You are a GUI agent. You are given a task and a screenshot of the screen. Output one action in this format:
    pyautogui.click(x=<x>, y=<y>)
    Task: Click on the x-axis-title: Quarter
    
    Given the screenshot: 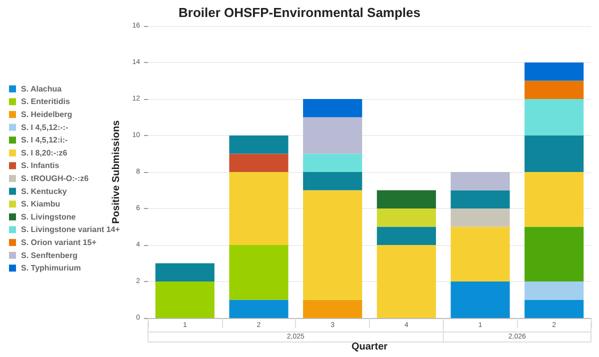 What is the action you would take?
    pyautogui.click(x=369, y=347)
    